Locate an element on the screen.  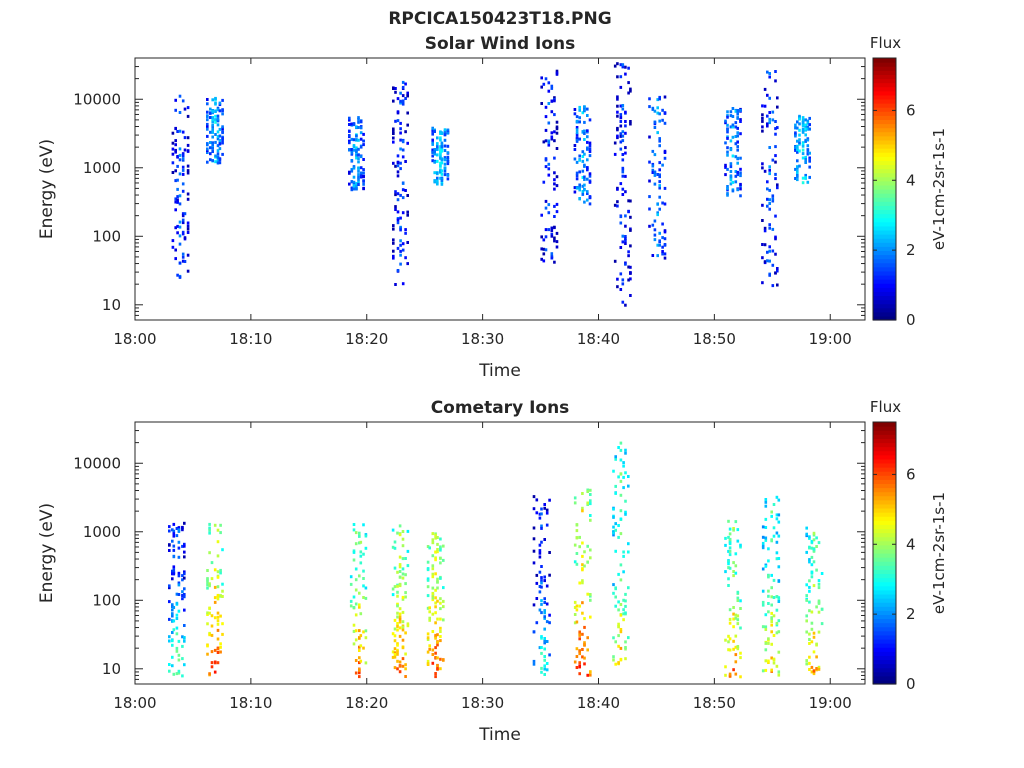
x-tick-label: 18:30 is located at coordinates (482, 339).